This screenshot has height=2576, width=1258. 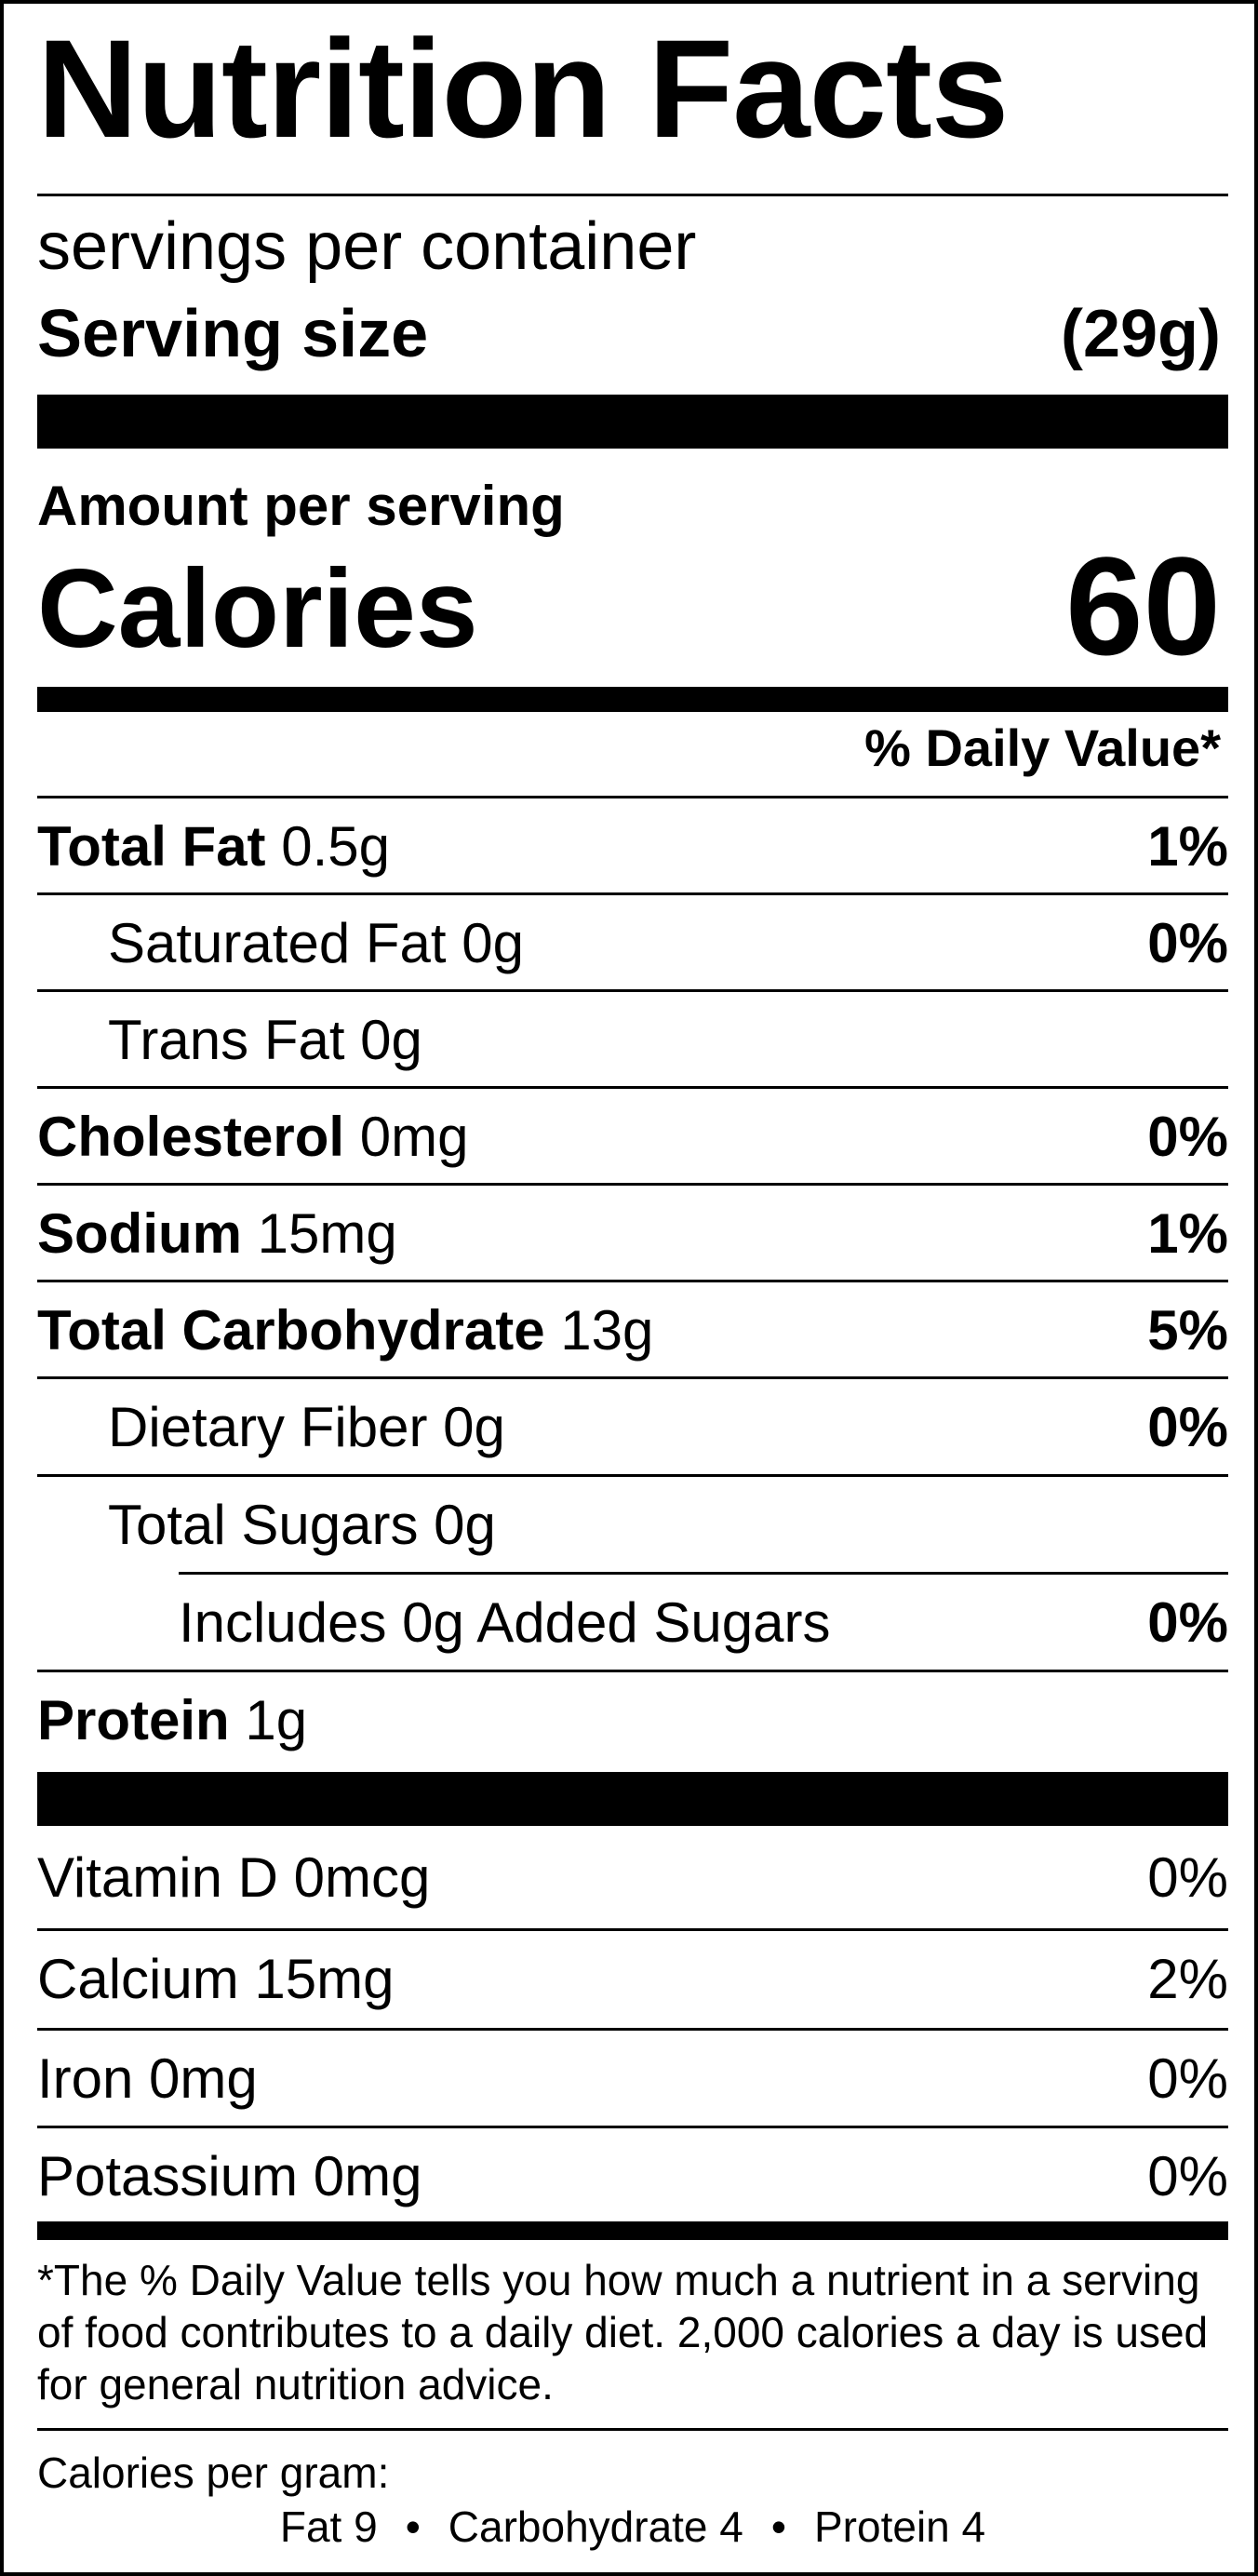 I want to click on vitamin-daily-value: 2%, so click(x=1187, y=1979).